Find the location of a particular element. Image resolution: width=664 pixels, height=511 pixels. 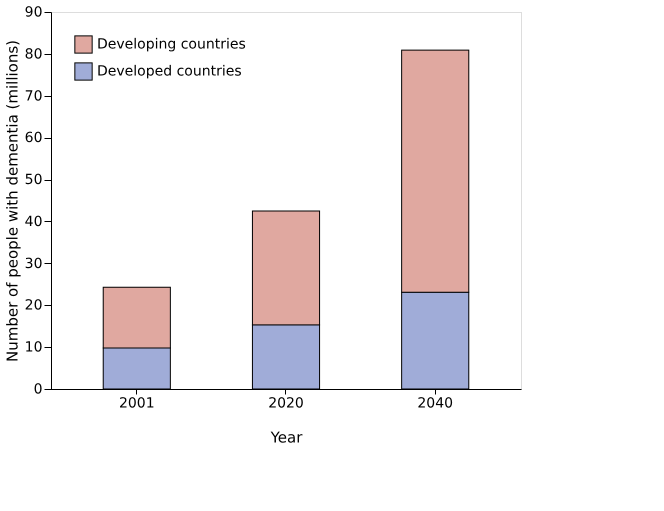

x-axis-title: Year is located at coordinates (287, 437).